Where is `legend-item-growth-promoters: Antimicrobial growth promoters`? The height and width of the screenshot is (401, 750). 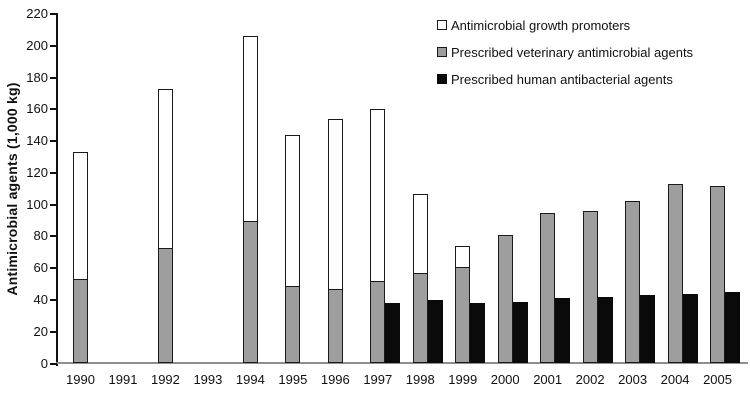
legend-item-growth-promoters: Antimicrobial growth promoters is located at coordinates (565, 25).